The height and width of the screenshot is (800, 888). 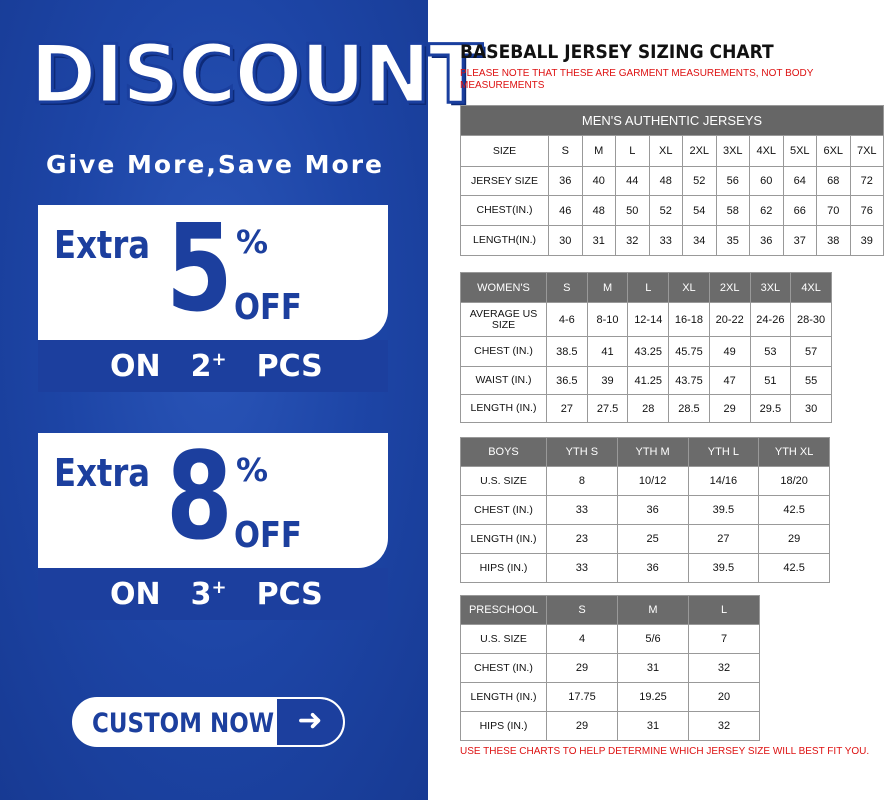 I want to click on table-header-row: PRESCHOOL S M L, so click(x=610, y=610).